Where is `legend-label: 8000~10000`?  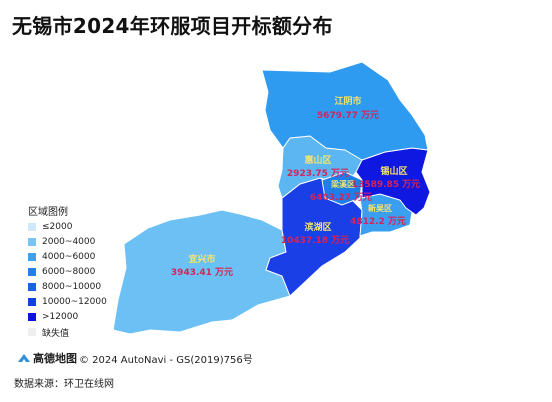
legend-label: 8000~10000 is located at coordinates (72, 287).